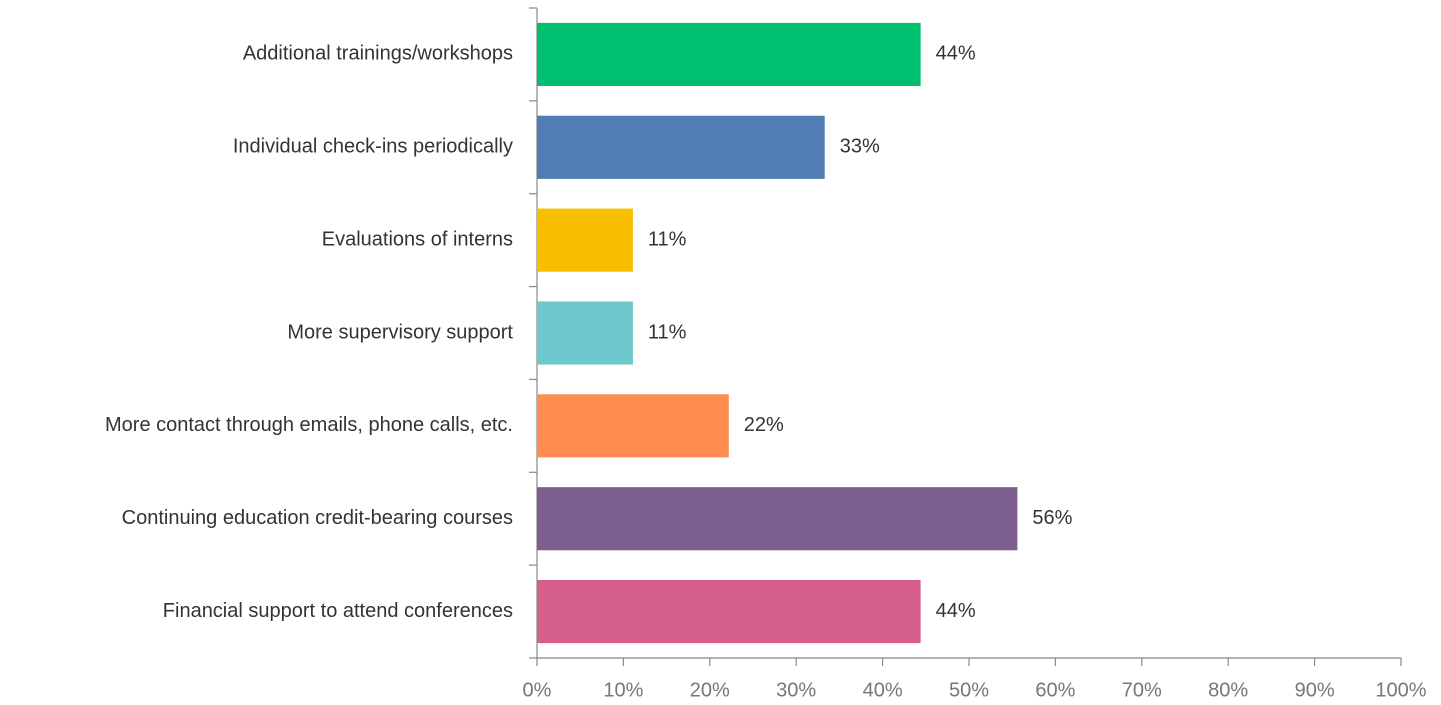 This screenshot has height=705, width=1441. Describe the element at coordinates (373, 147) in the screenshot. I see `y-tick-label: Individual check-ins periodically` at that location.